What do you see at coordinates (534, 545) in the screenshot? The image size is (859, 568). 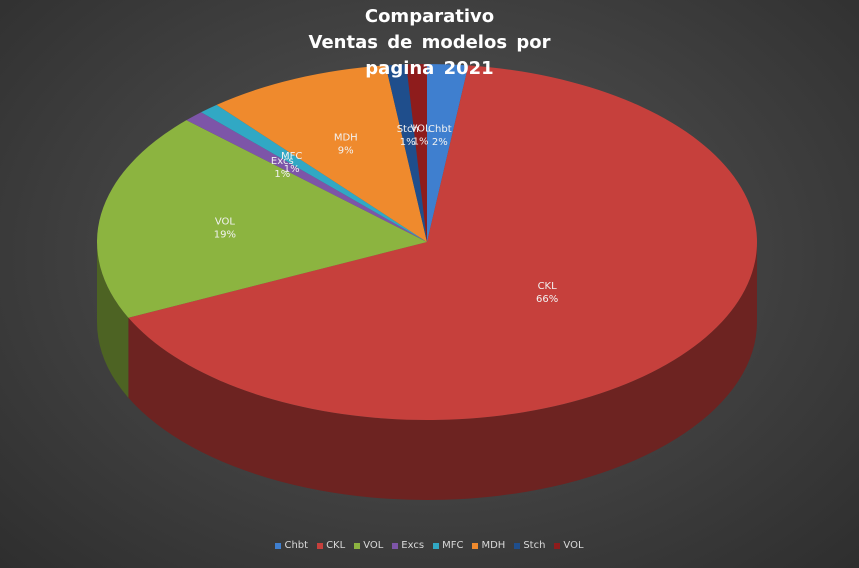 I see `legend-label: Stch` at bounding box center [534, 545].